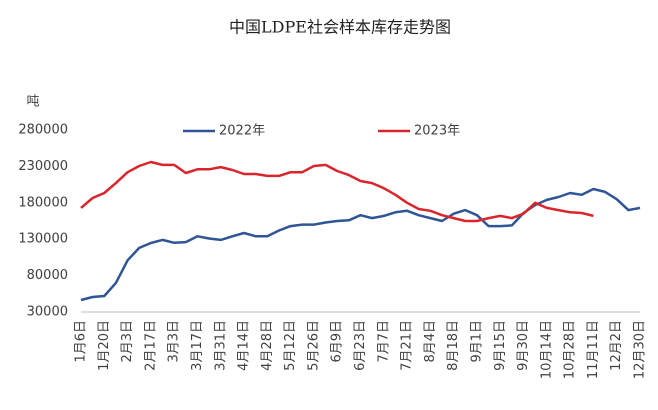 This screenshot has height=410, width=658. I want to click on x-tick-label: 9月1日, so click(476, 341).